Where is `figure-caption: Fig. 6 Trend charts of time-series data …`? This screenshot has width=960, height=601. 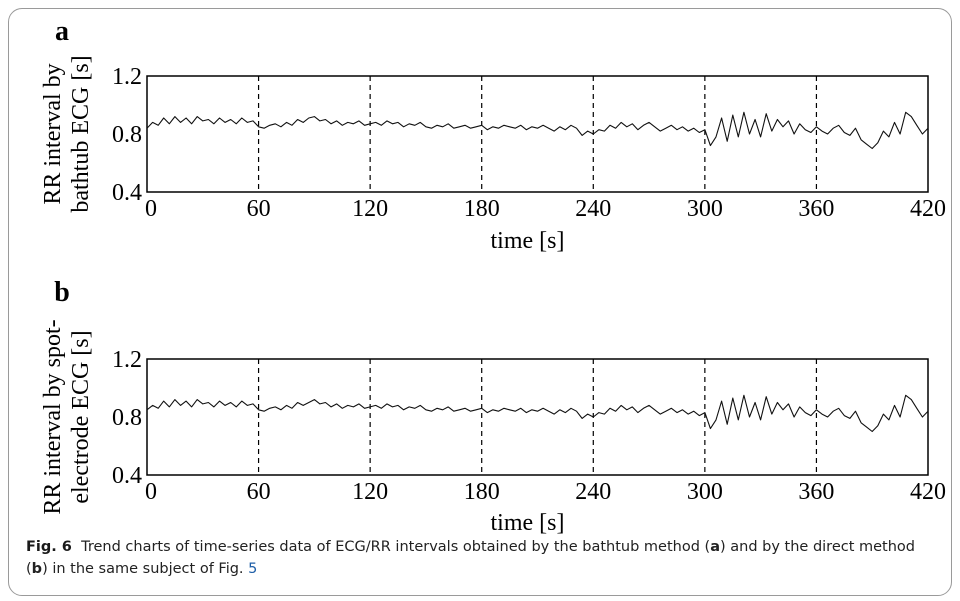
figure-caption: Fig. 6 Trend charts of time-series data … is located at coordinates (481, 558).